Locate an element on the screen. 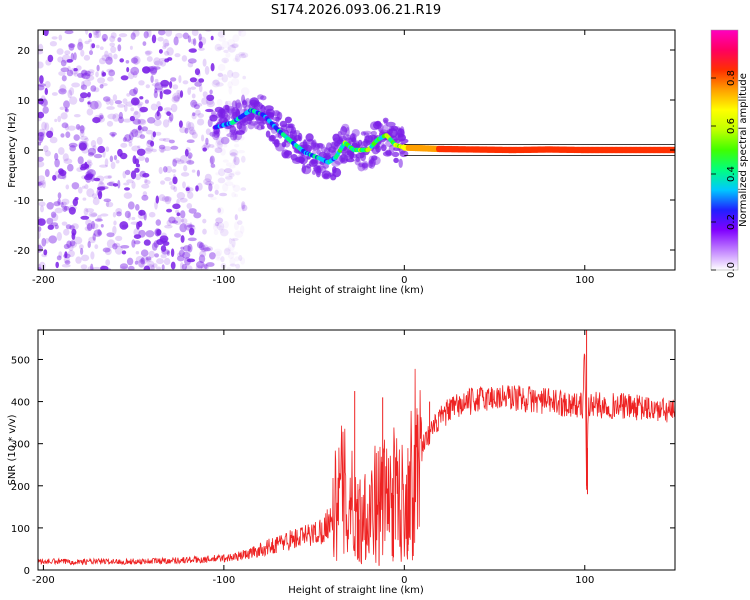  snr-x-label: Height of straight line (km) is located at coordinates (356, 590).